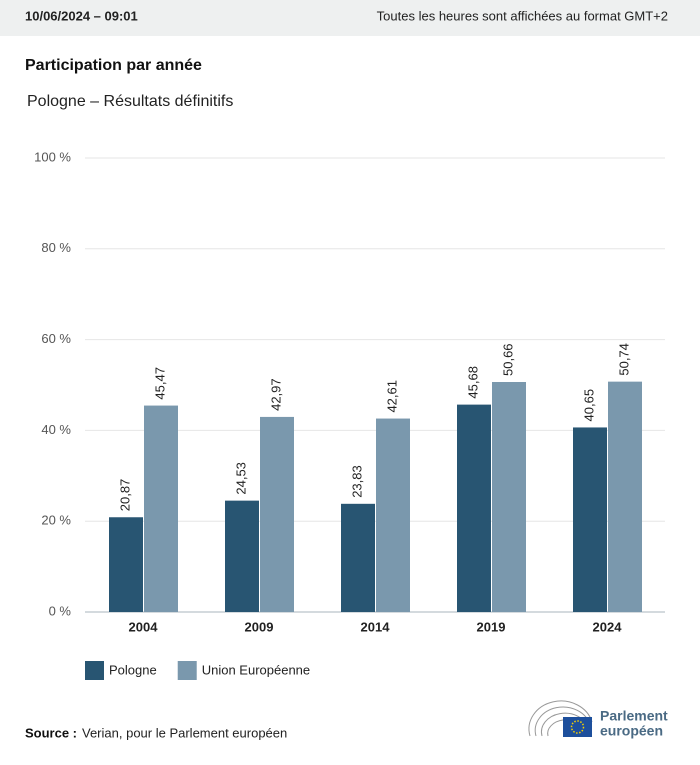  Describe the element at coordinates (608, 626) in the screenshot. I see `x-tick-label: 2024` at that location.